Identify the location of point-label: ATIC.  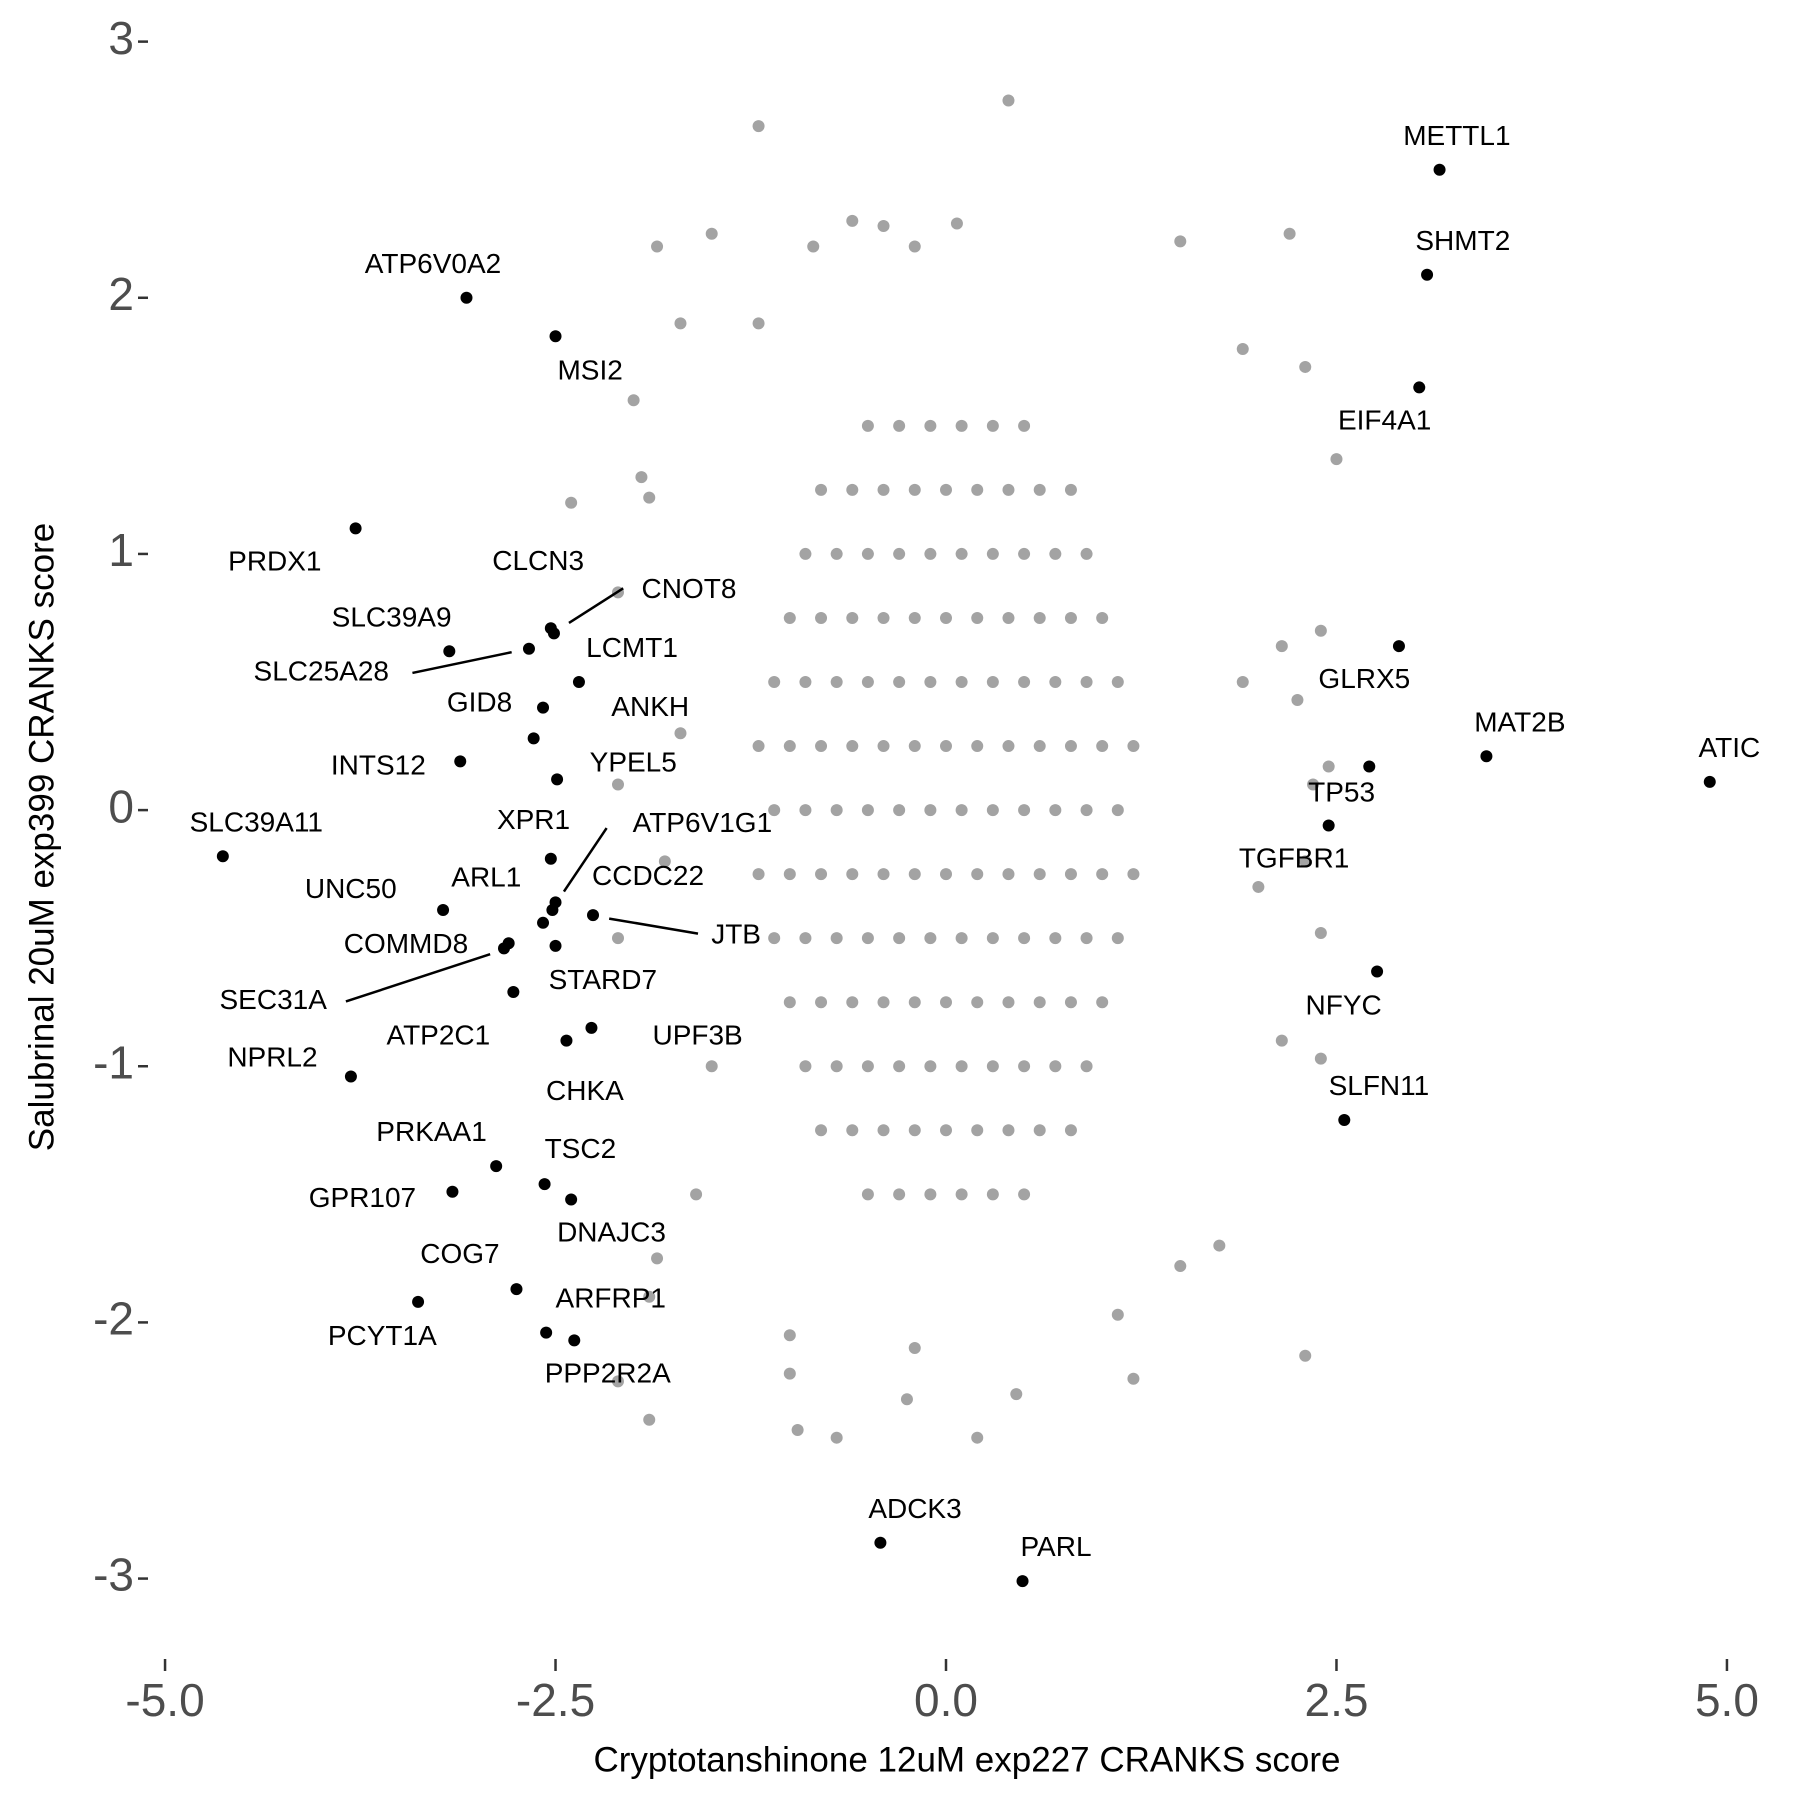
(1730, 747).